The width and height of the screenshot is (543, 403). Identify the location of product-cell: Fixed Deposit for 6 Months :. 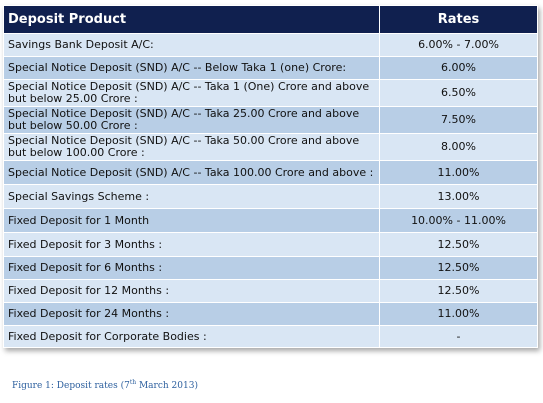
(191, 268).